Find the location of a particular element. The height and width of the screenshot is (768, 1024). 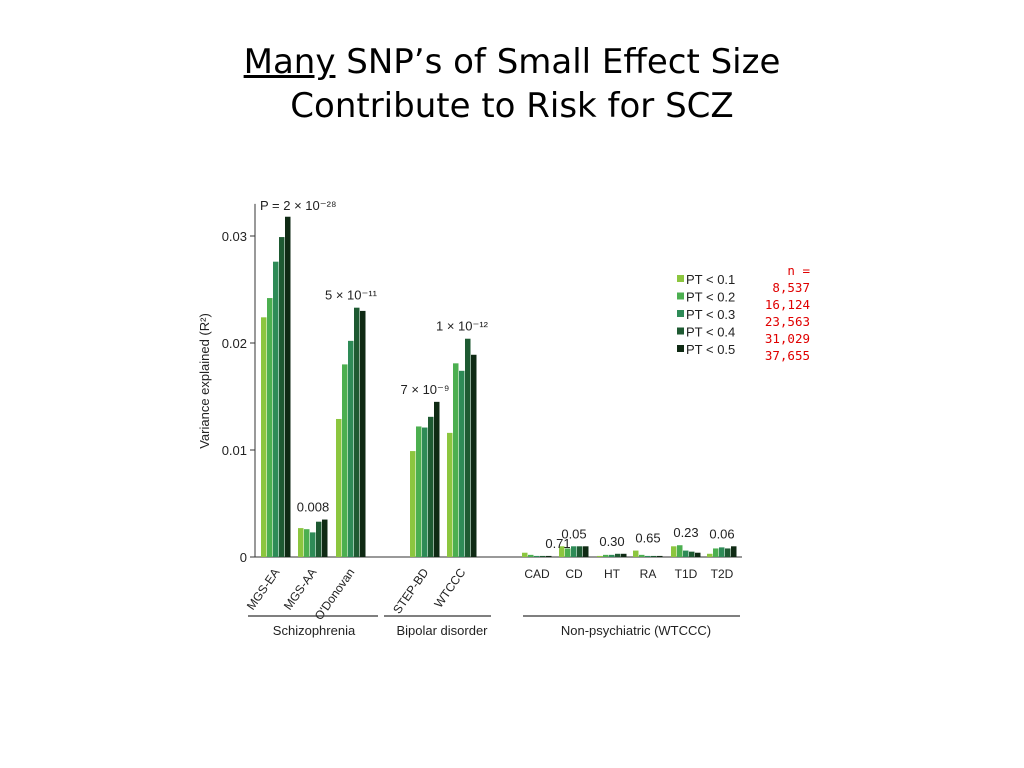

p-value-label: 0.65 is located at coordinates (647, 538).